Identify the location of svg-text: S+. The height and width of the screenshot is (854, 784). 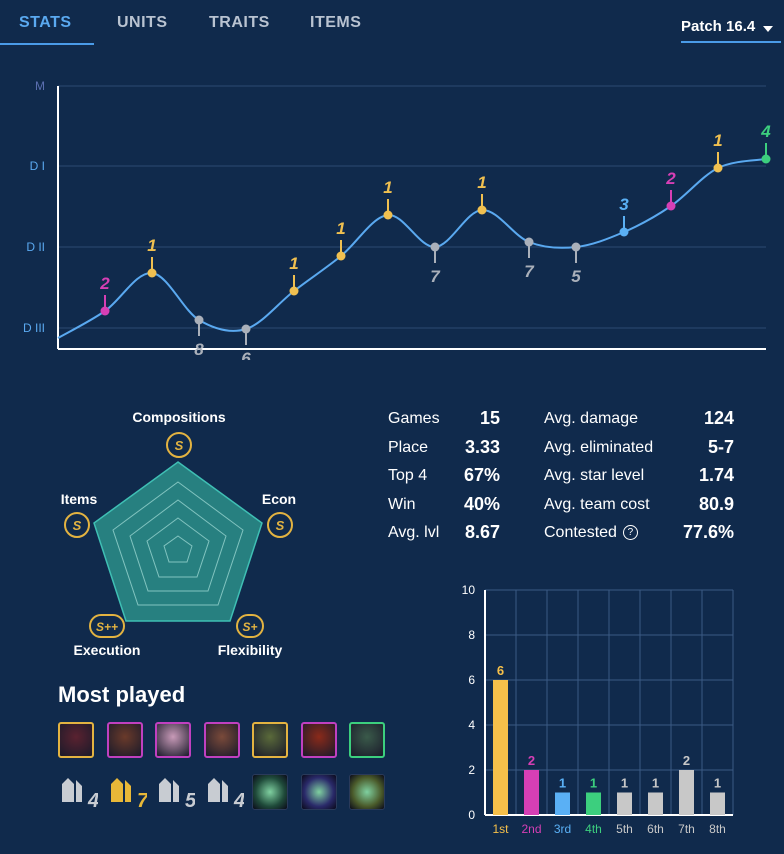
(249, 627).